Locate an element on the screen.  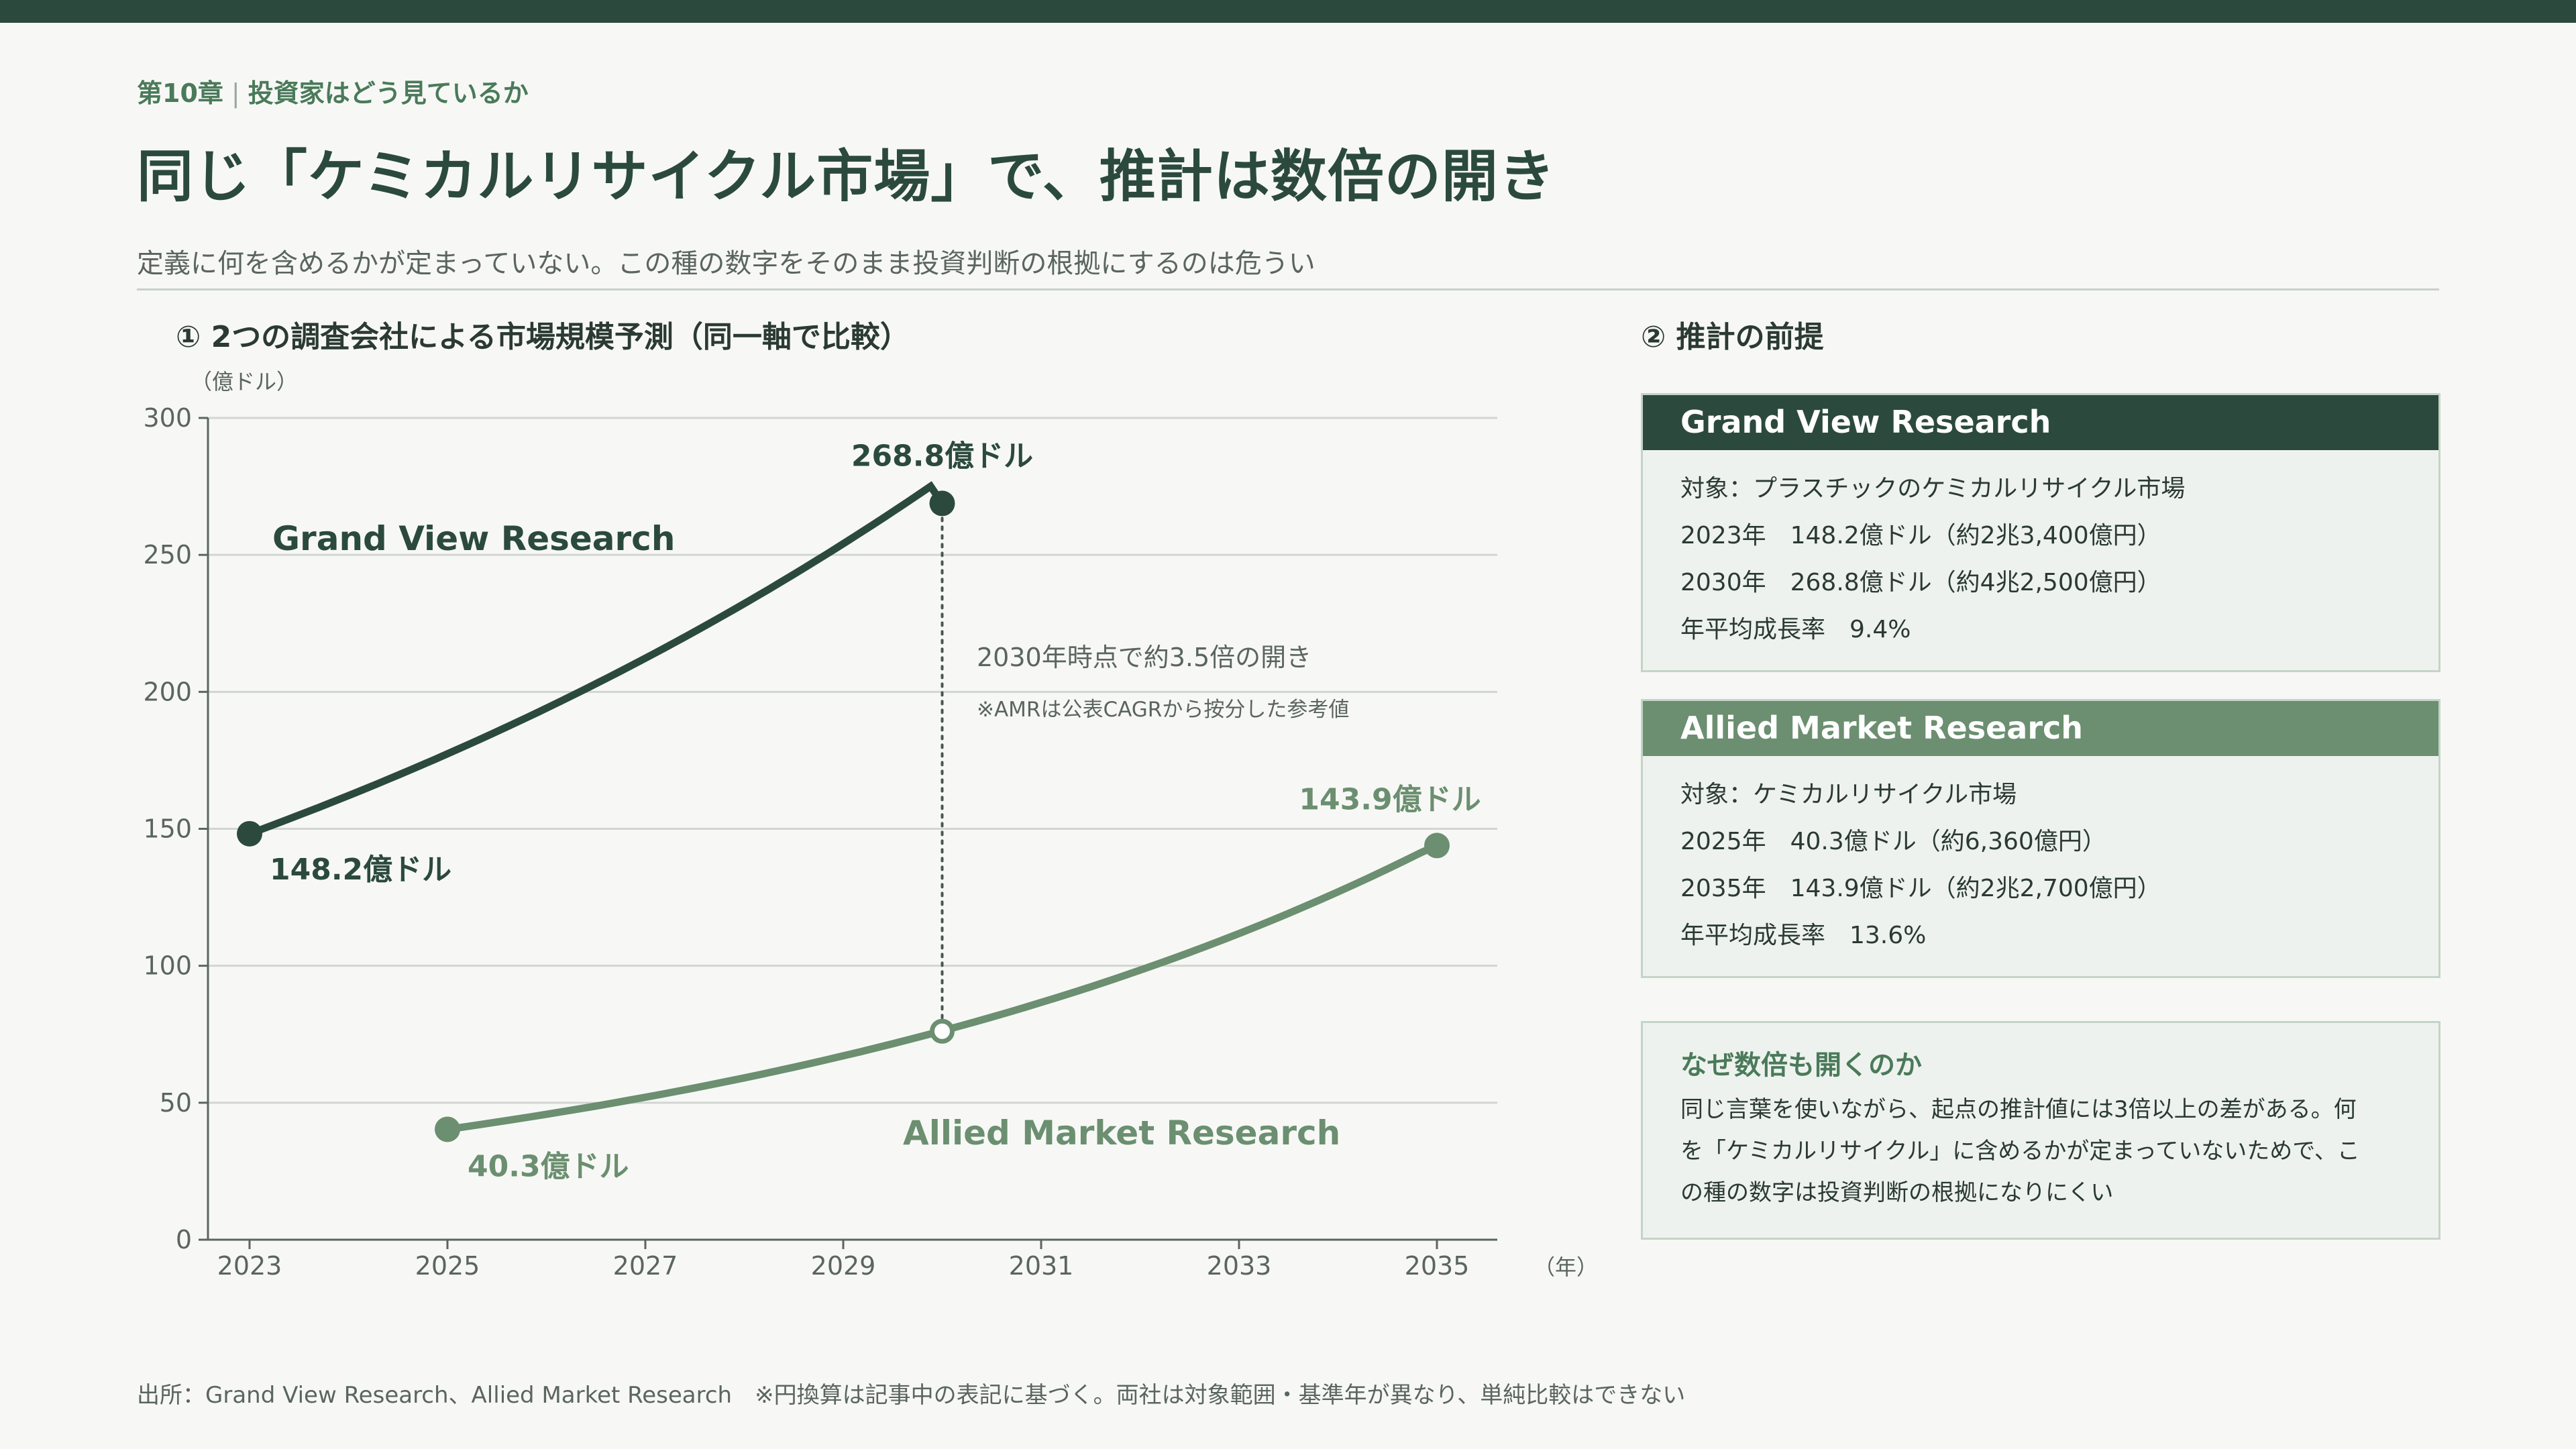
data-point-amr-start is located at coordinates (447, 1129).